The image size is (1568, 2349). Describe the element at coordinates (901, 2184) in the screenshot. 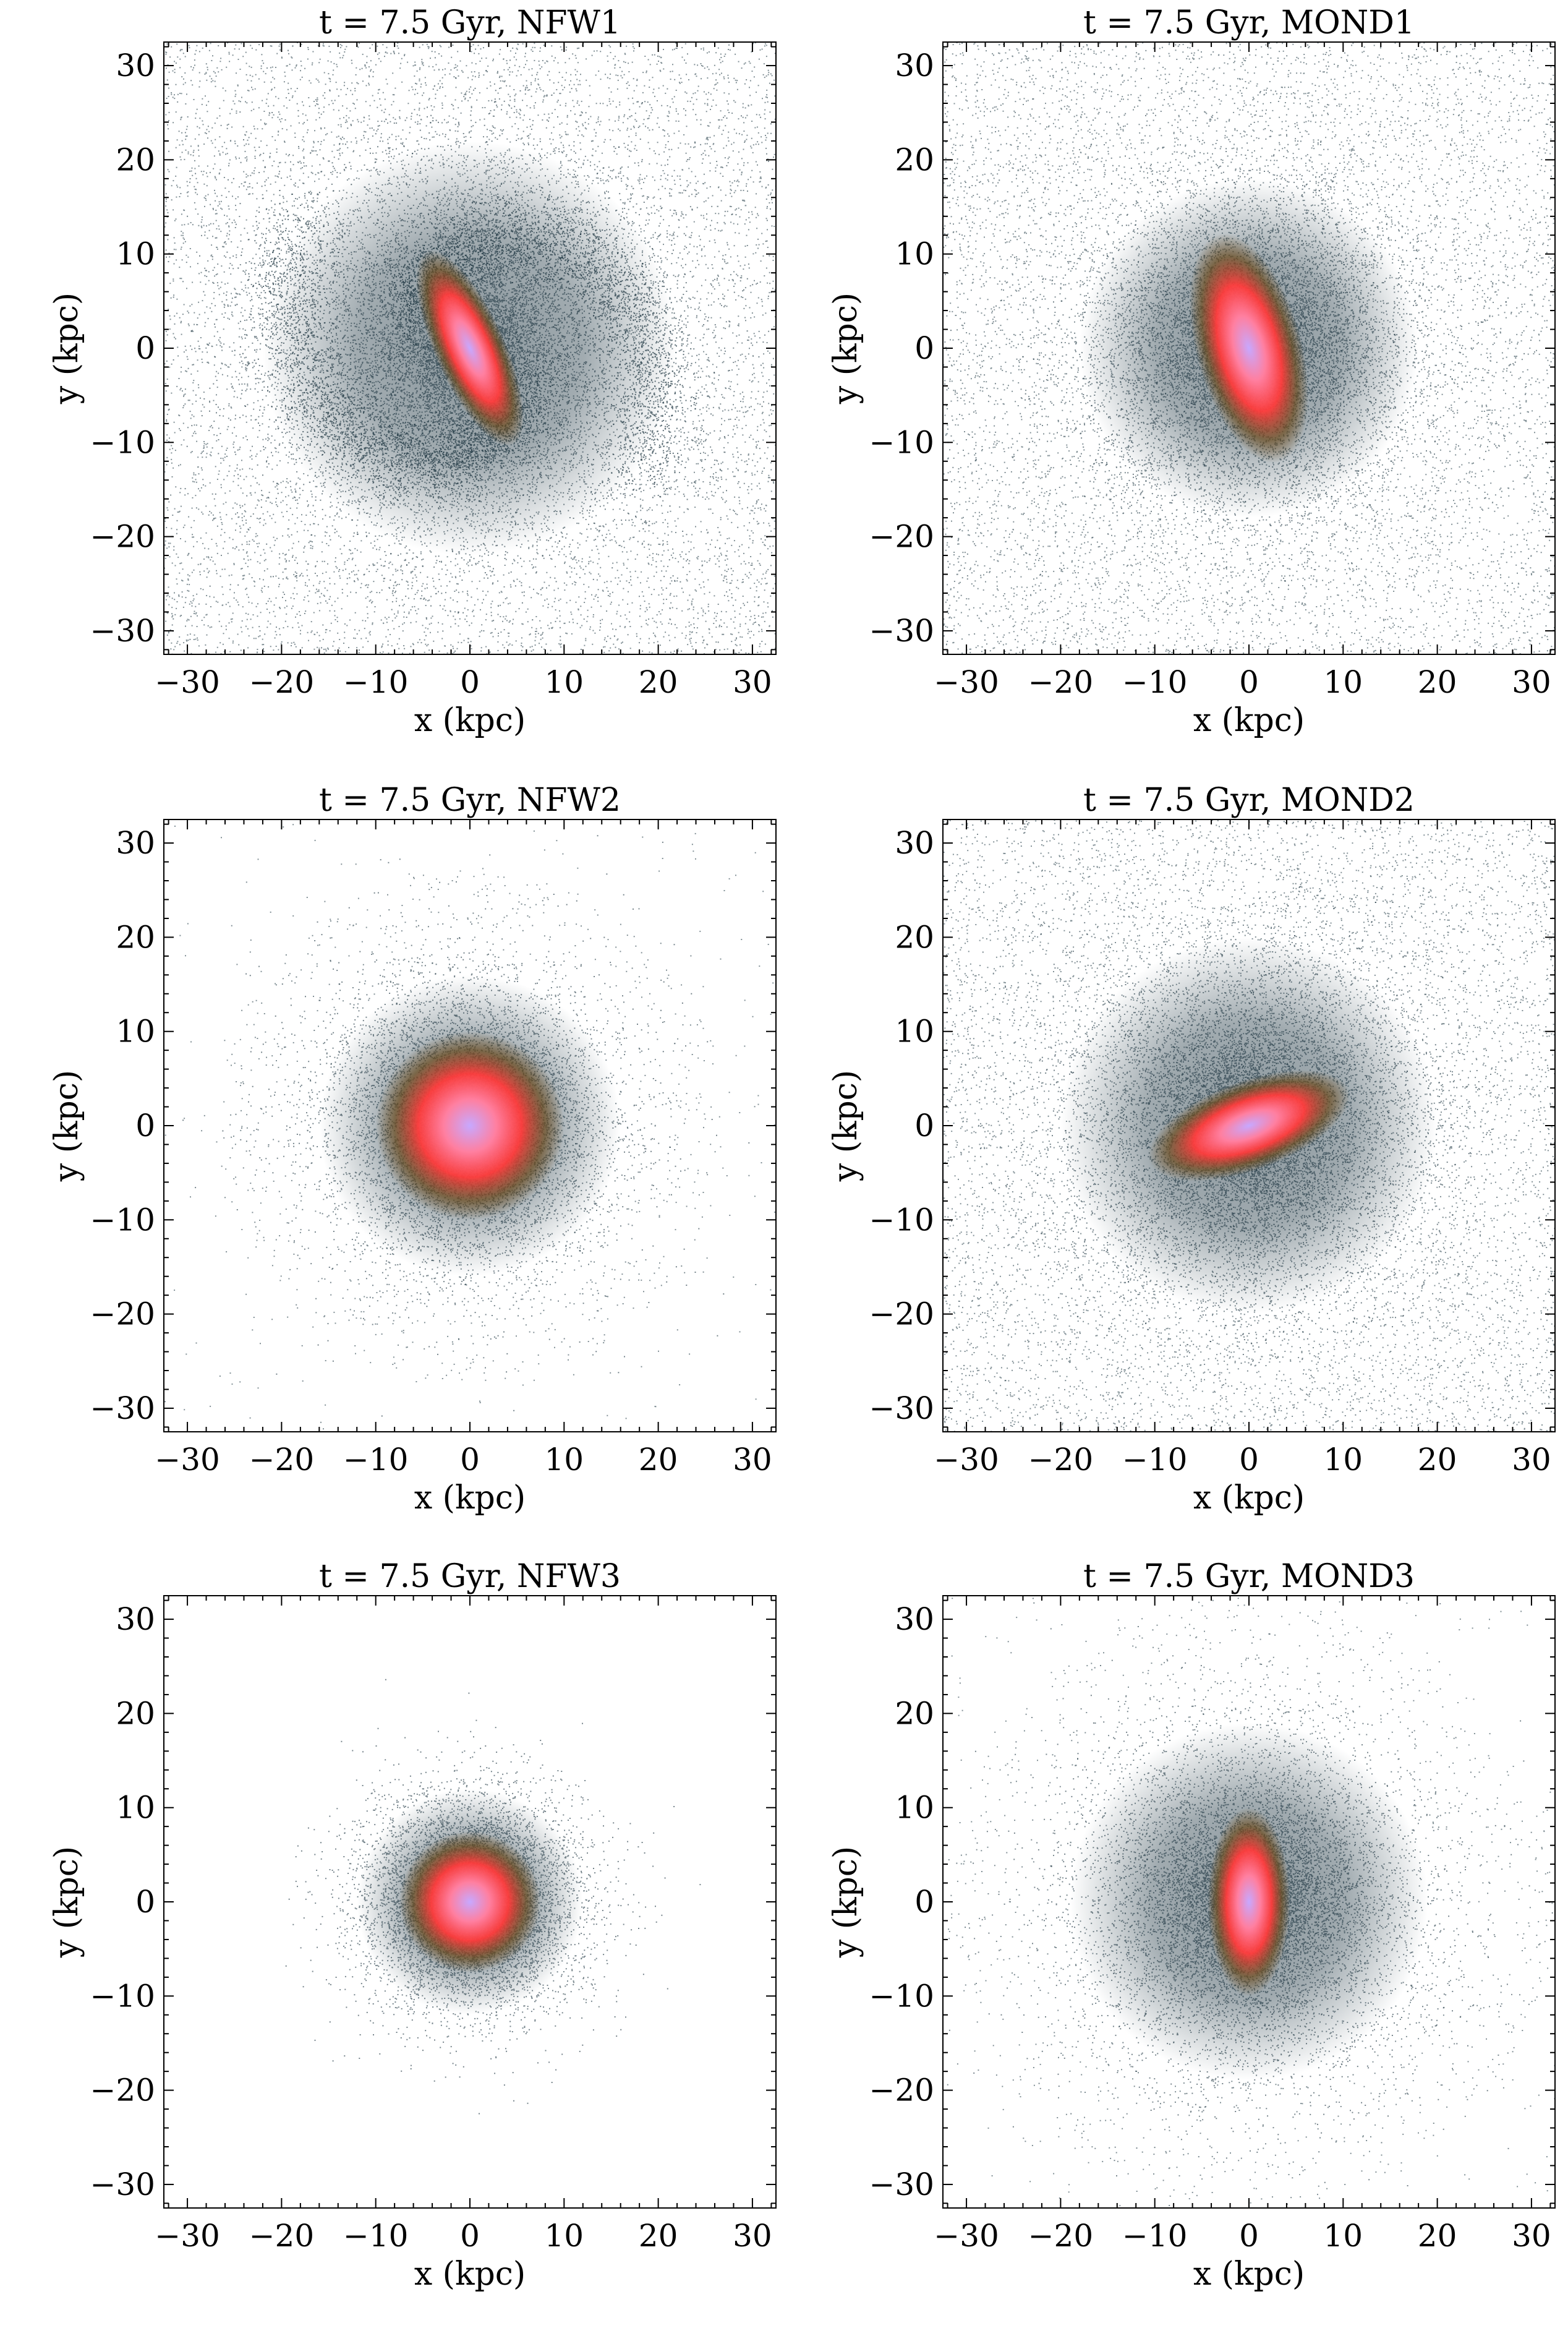

I see `y-tick-label: −30` at that location.